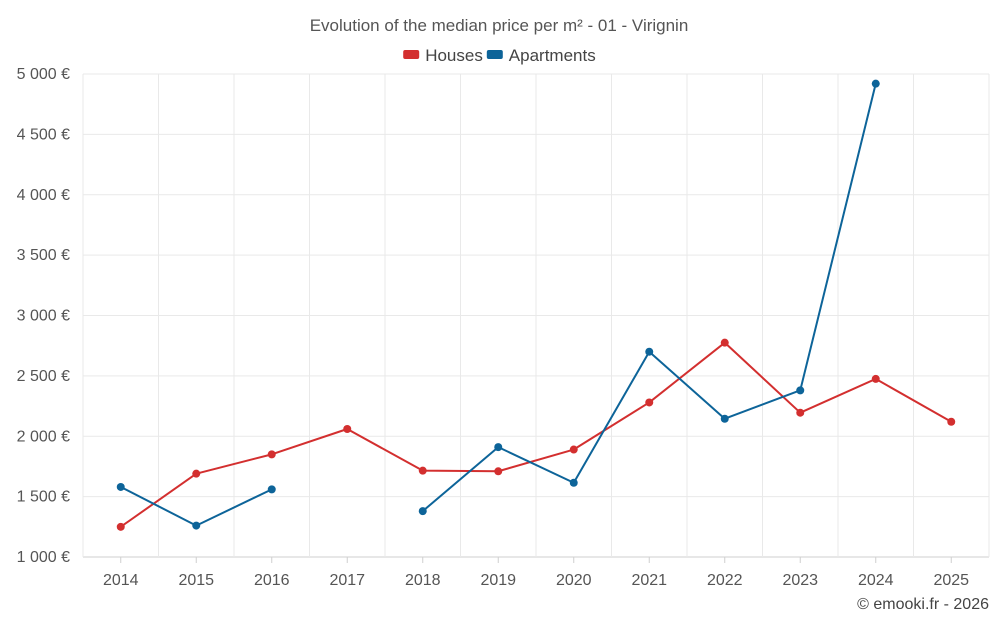  What do you see at coordinates (800, 390) in the screenshot?
I see `data-point-apartments-2023` at bounding box center [800, 390].